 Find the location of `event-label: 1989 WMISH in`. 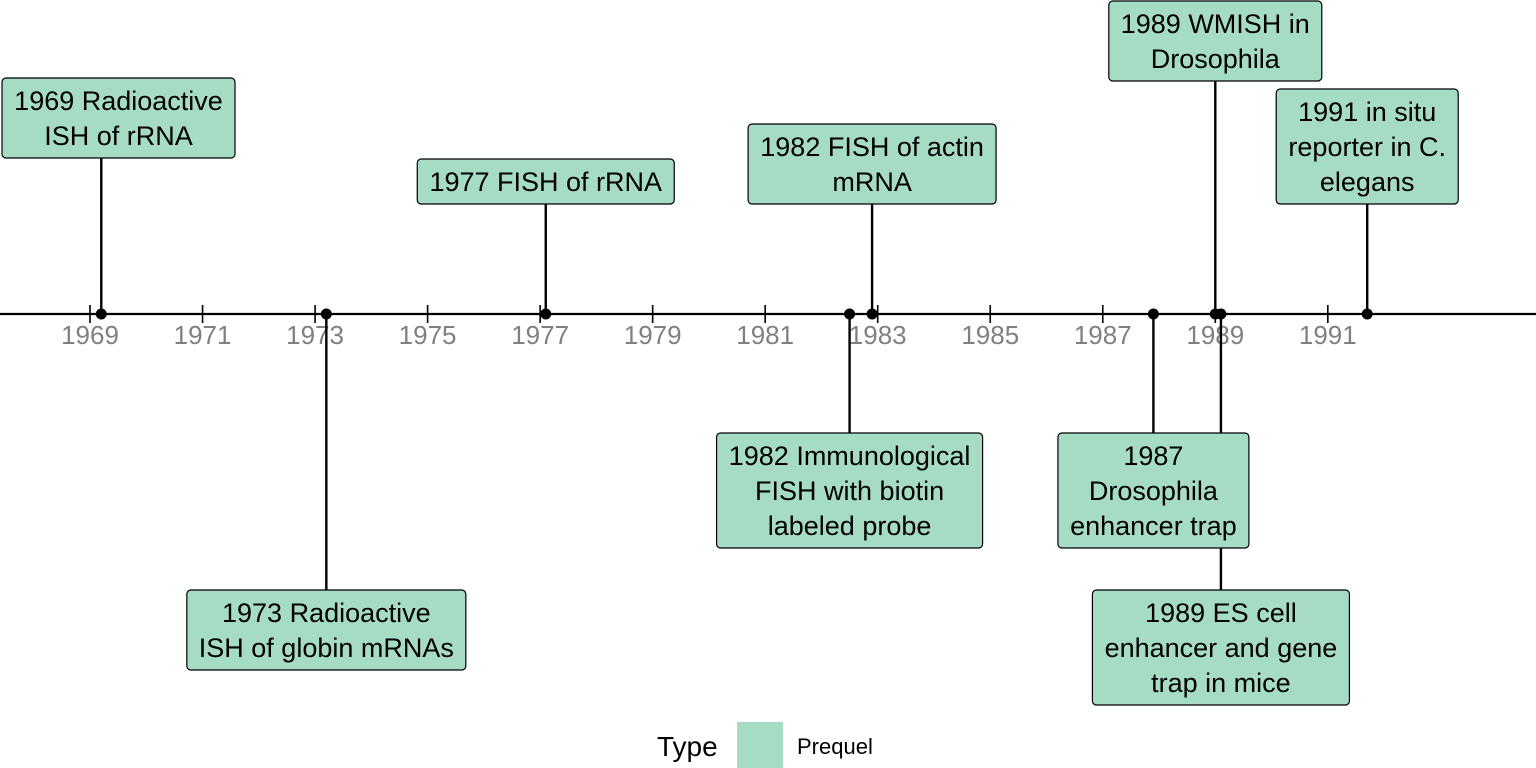

event-label: 1989 WMISH in is located at coordinates (1215, 24).